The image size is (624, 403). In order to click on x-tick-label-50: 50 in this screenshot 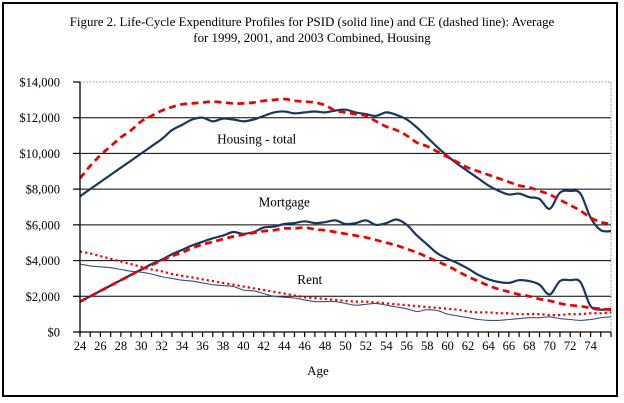, I will do `click(345, 346)`.